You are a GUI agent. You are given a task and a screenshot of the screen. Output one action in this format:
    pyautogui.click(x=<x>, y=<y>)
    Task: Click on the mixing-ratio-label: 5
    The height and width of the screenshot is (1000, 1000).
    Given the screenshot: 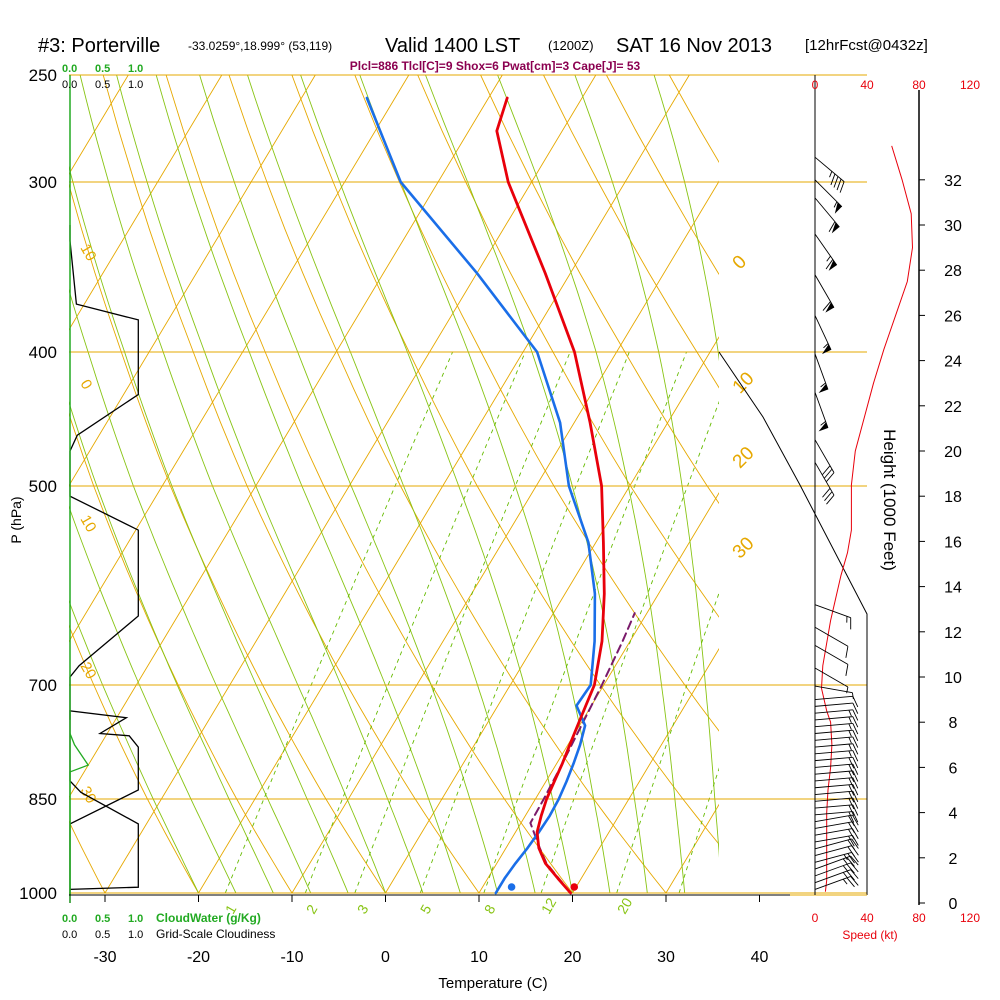 What is the action you would take?
    pyautogui.click(x=426, y=909)
    